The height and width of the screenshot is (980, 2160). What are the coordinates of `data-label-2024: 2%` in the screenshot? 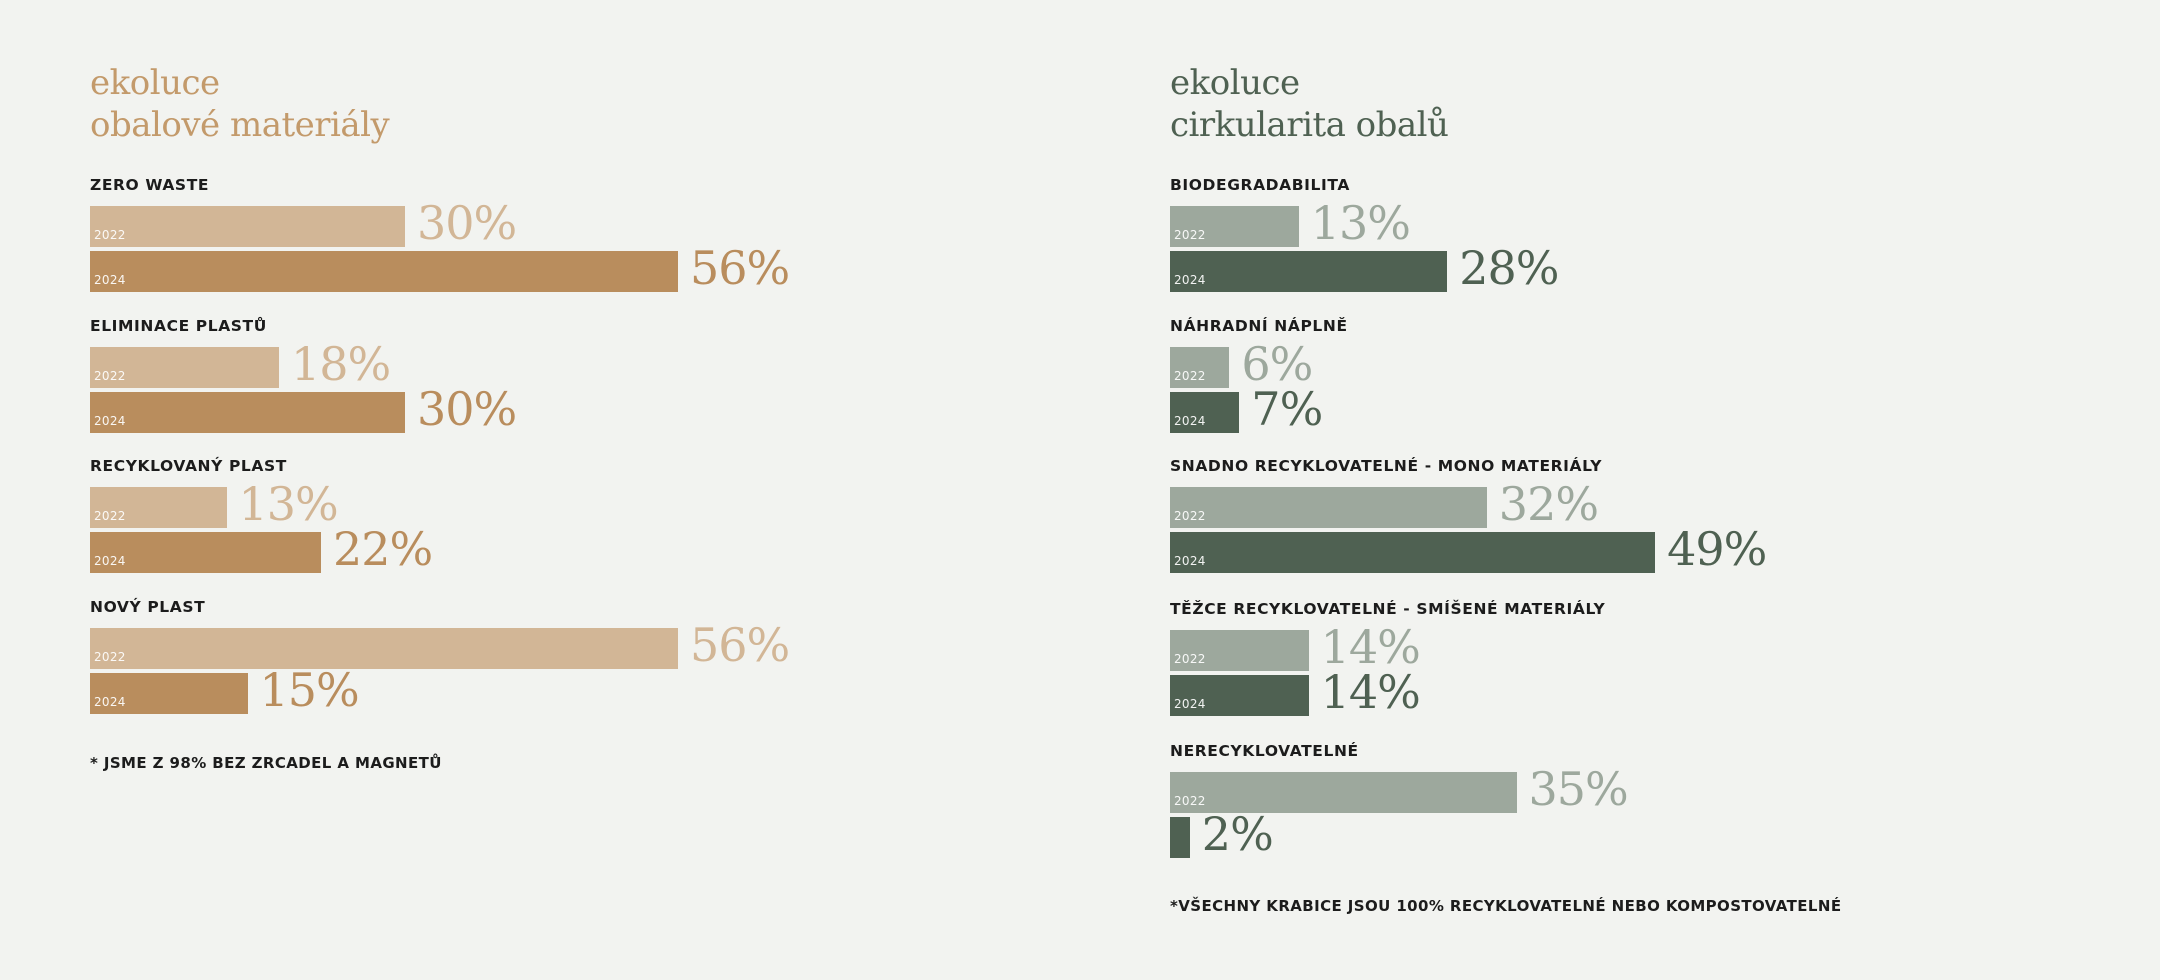 It's located at (1237, 834).